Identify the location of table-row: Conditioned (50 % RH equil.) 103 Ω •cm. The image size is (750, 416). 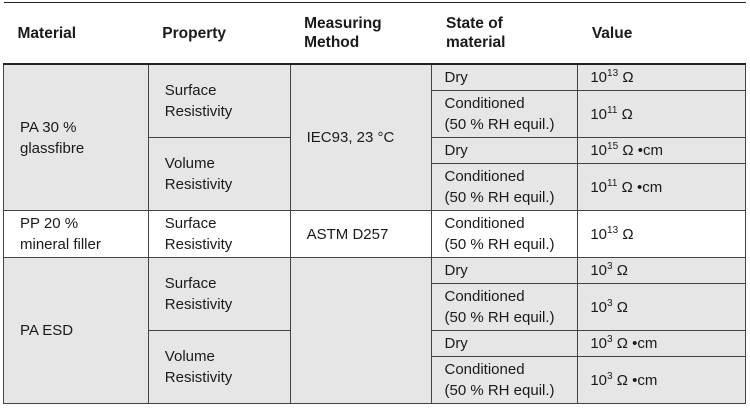
(375, 380).